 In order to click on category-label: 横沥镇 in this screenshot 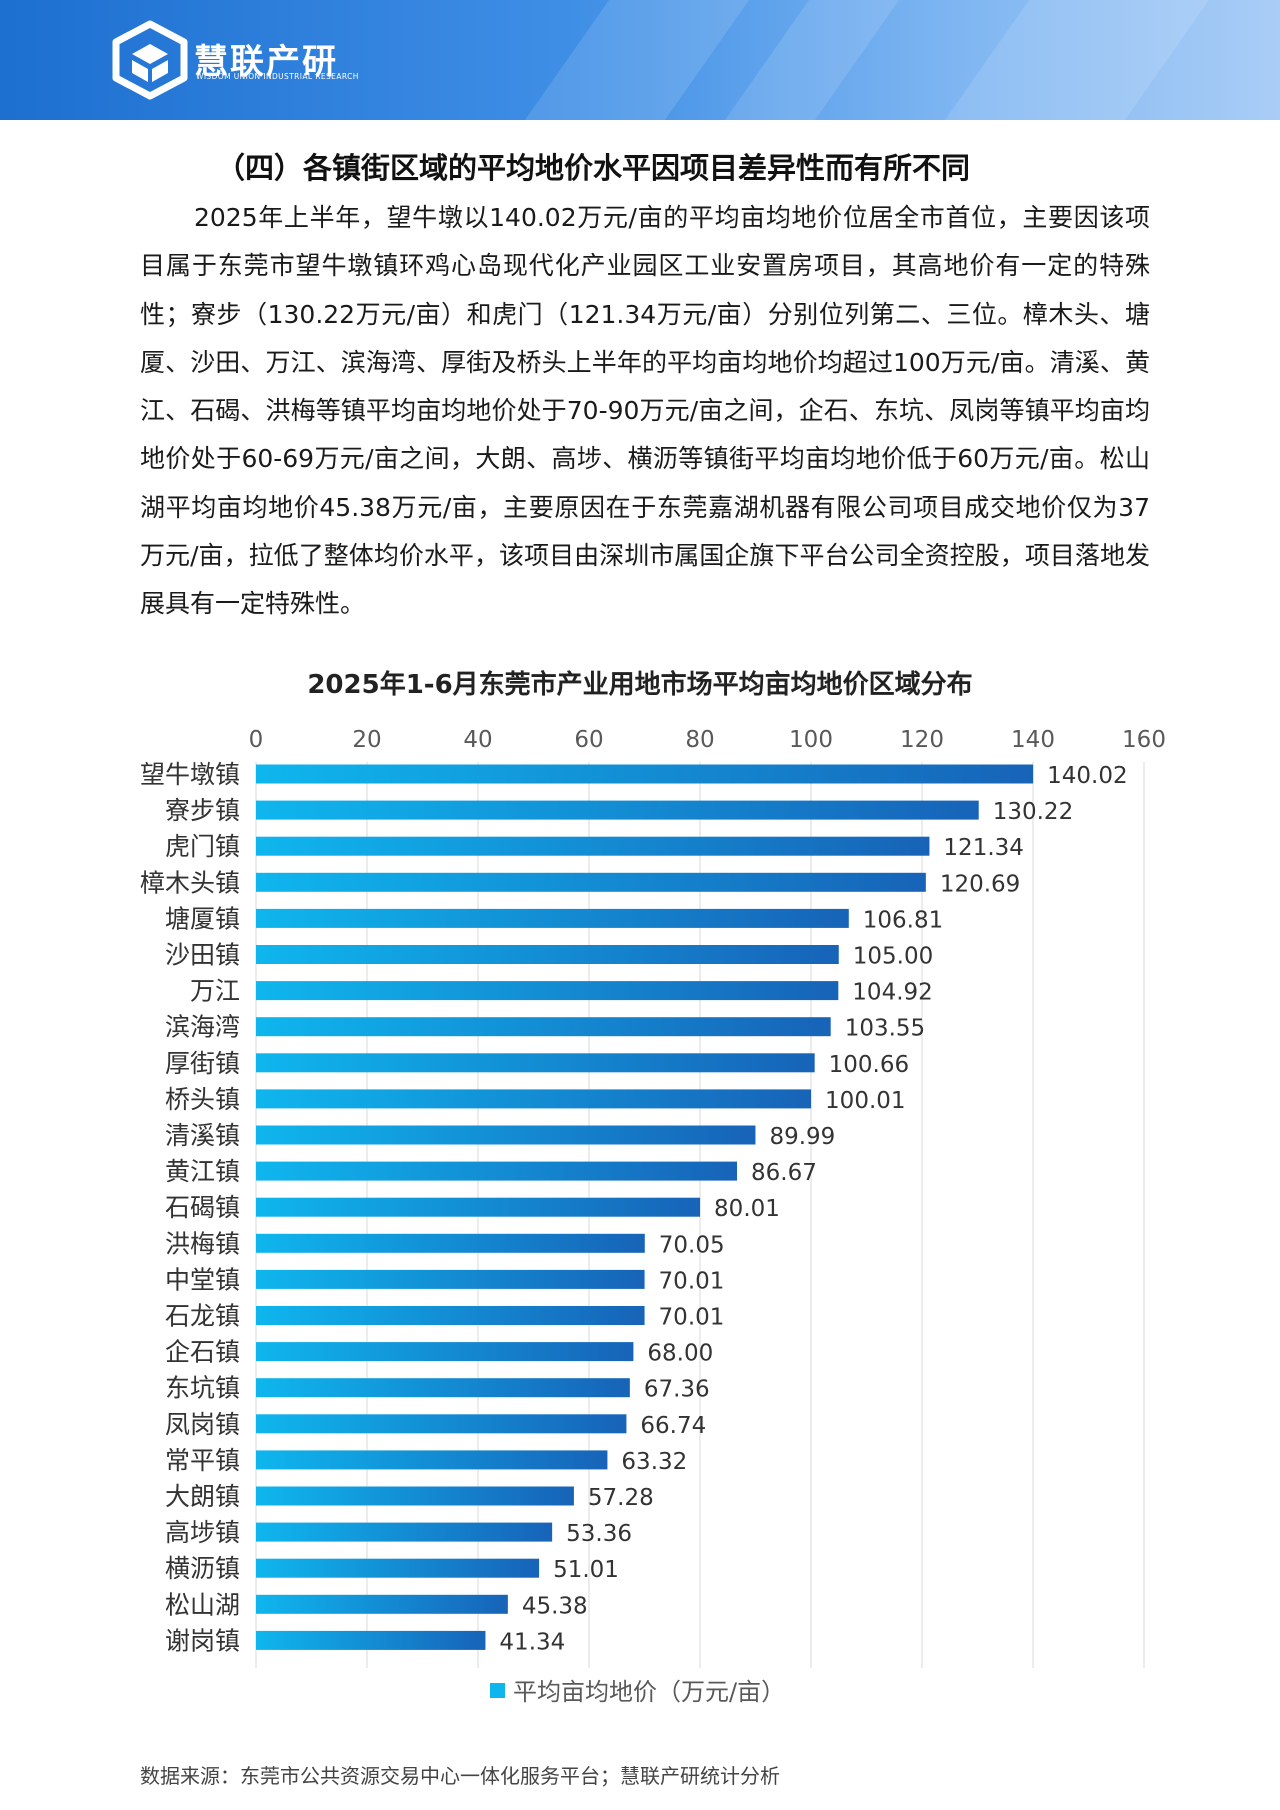, I will do `click(202, 1568)`.